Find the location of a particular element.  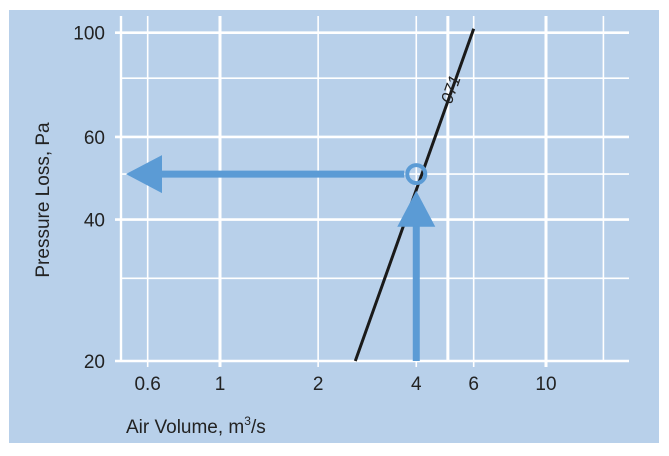

y-tick-label: 60 is located at coordinates (94, 138).